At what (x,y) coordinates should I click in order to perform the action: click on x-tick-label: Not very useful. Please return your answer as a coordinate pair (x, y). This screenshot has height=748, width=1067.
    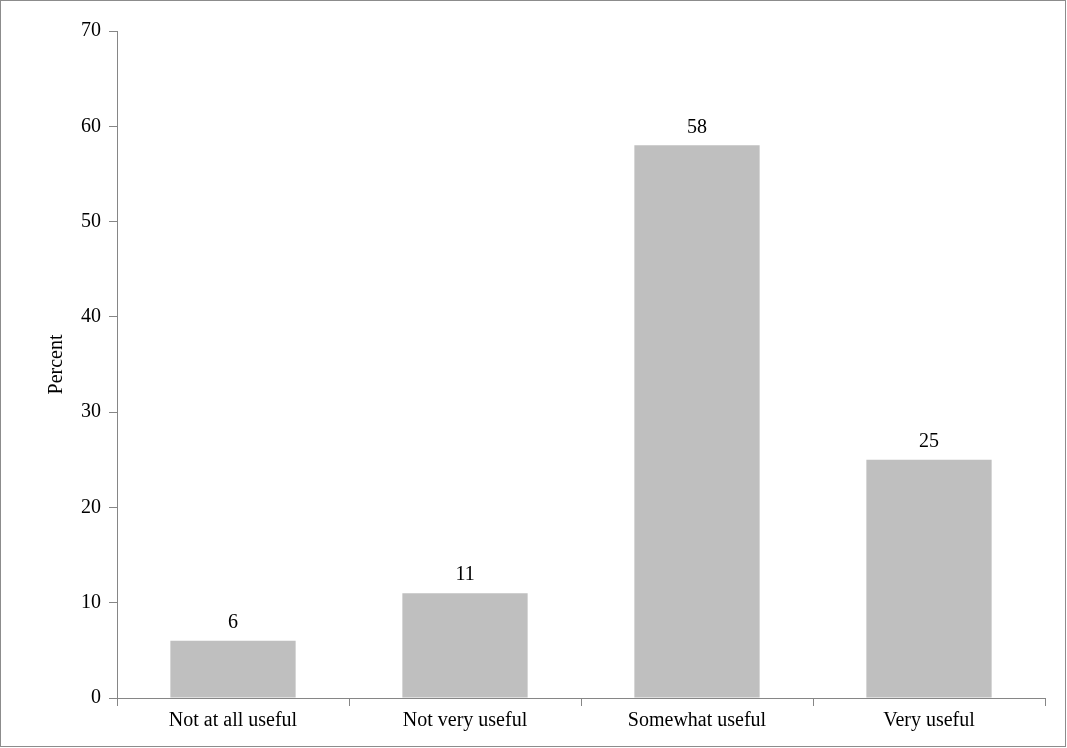
    Looking at the image, I should click on (465, 720).